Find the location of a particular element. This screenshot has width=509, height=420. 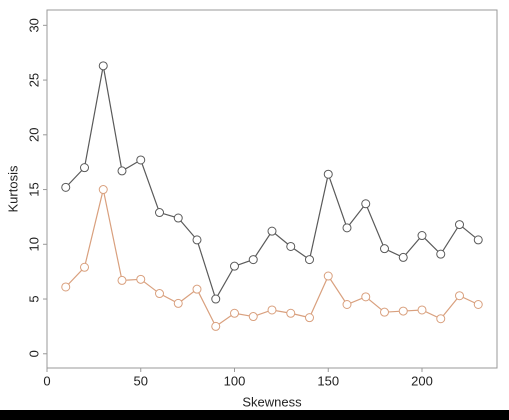

y-tick-label: 30 is located at coordinates (33, 25).